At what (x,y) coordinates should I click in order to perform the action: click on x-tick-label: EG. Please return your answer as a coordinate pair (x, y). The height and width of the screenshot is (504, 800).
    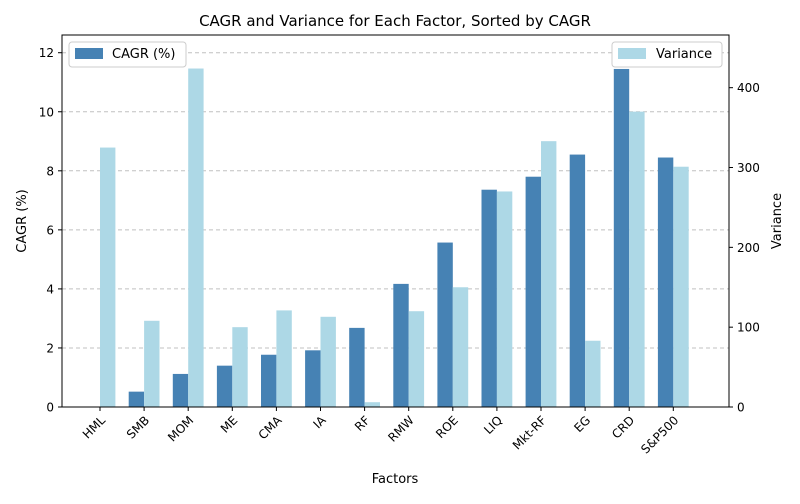
    Looking at the image, I should click on (582, 424).